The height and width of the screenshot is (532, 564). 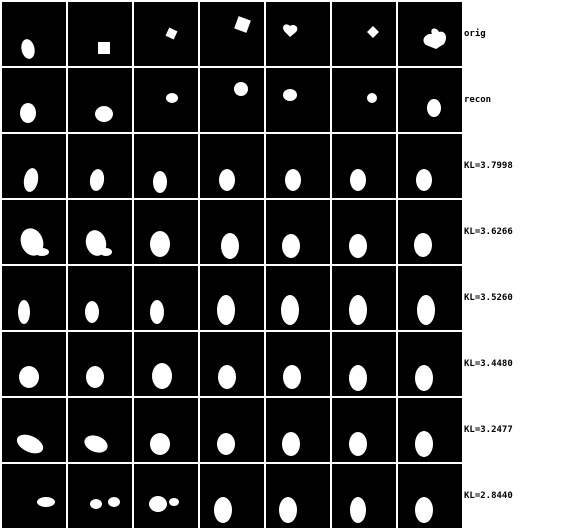 What do you see at coordinates (488, 166) in the screenshot?
I see `row-label: KL=3.7998` at bounding box center [488, 166].